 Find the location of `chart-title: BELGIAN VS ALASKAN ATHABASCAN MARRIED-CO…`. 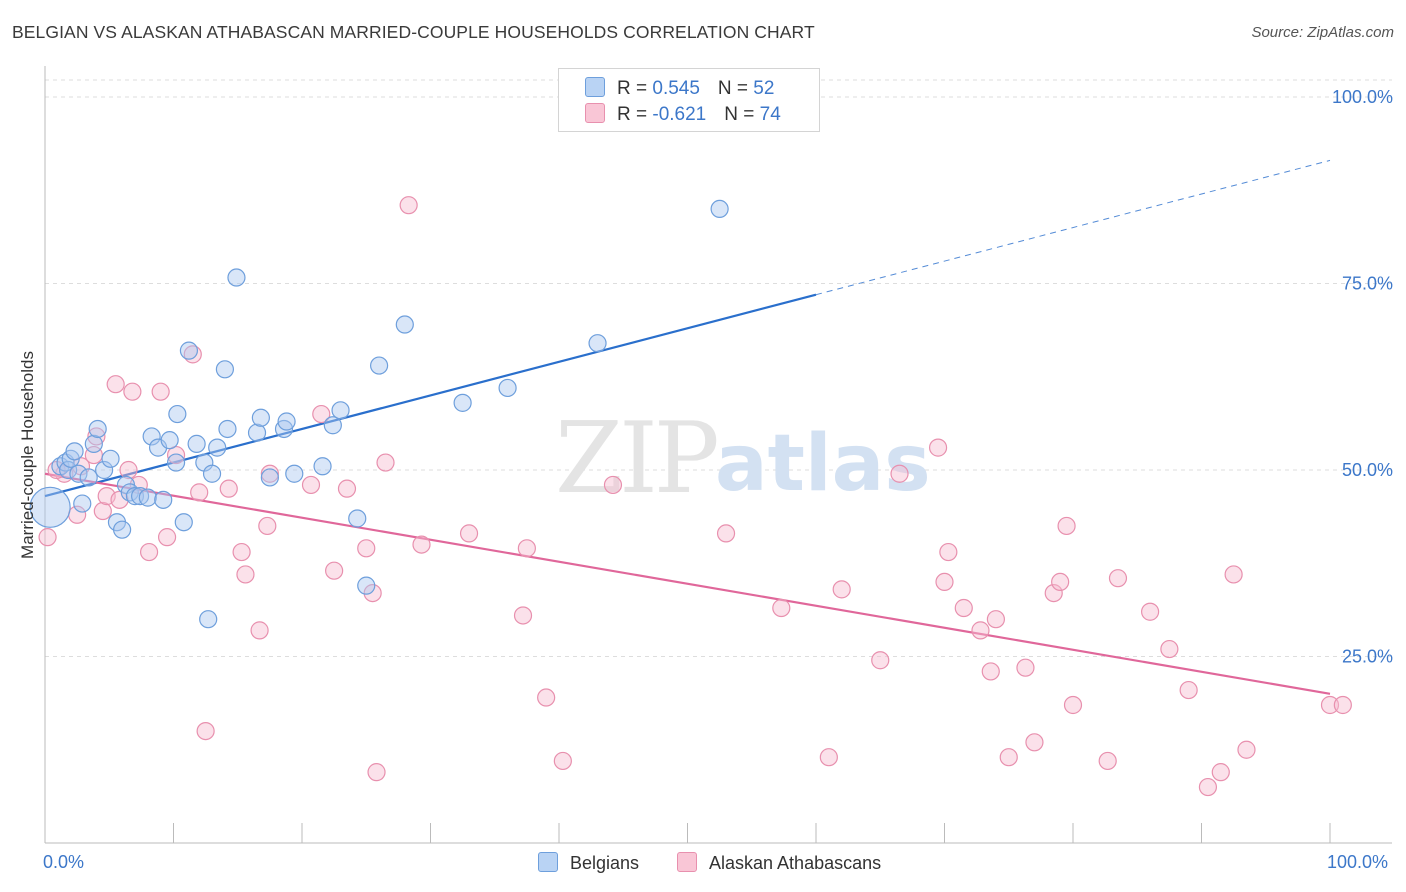

chart-title: BELGIAN VS ALASKAN ATHABASCAN MARRIED-CO… is located at coordinates (413, 32).